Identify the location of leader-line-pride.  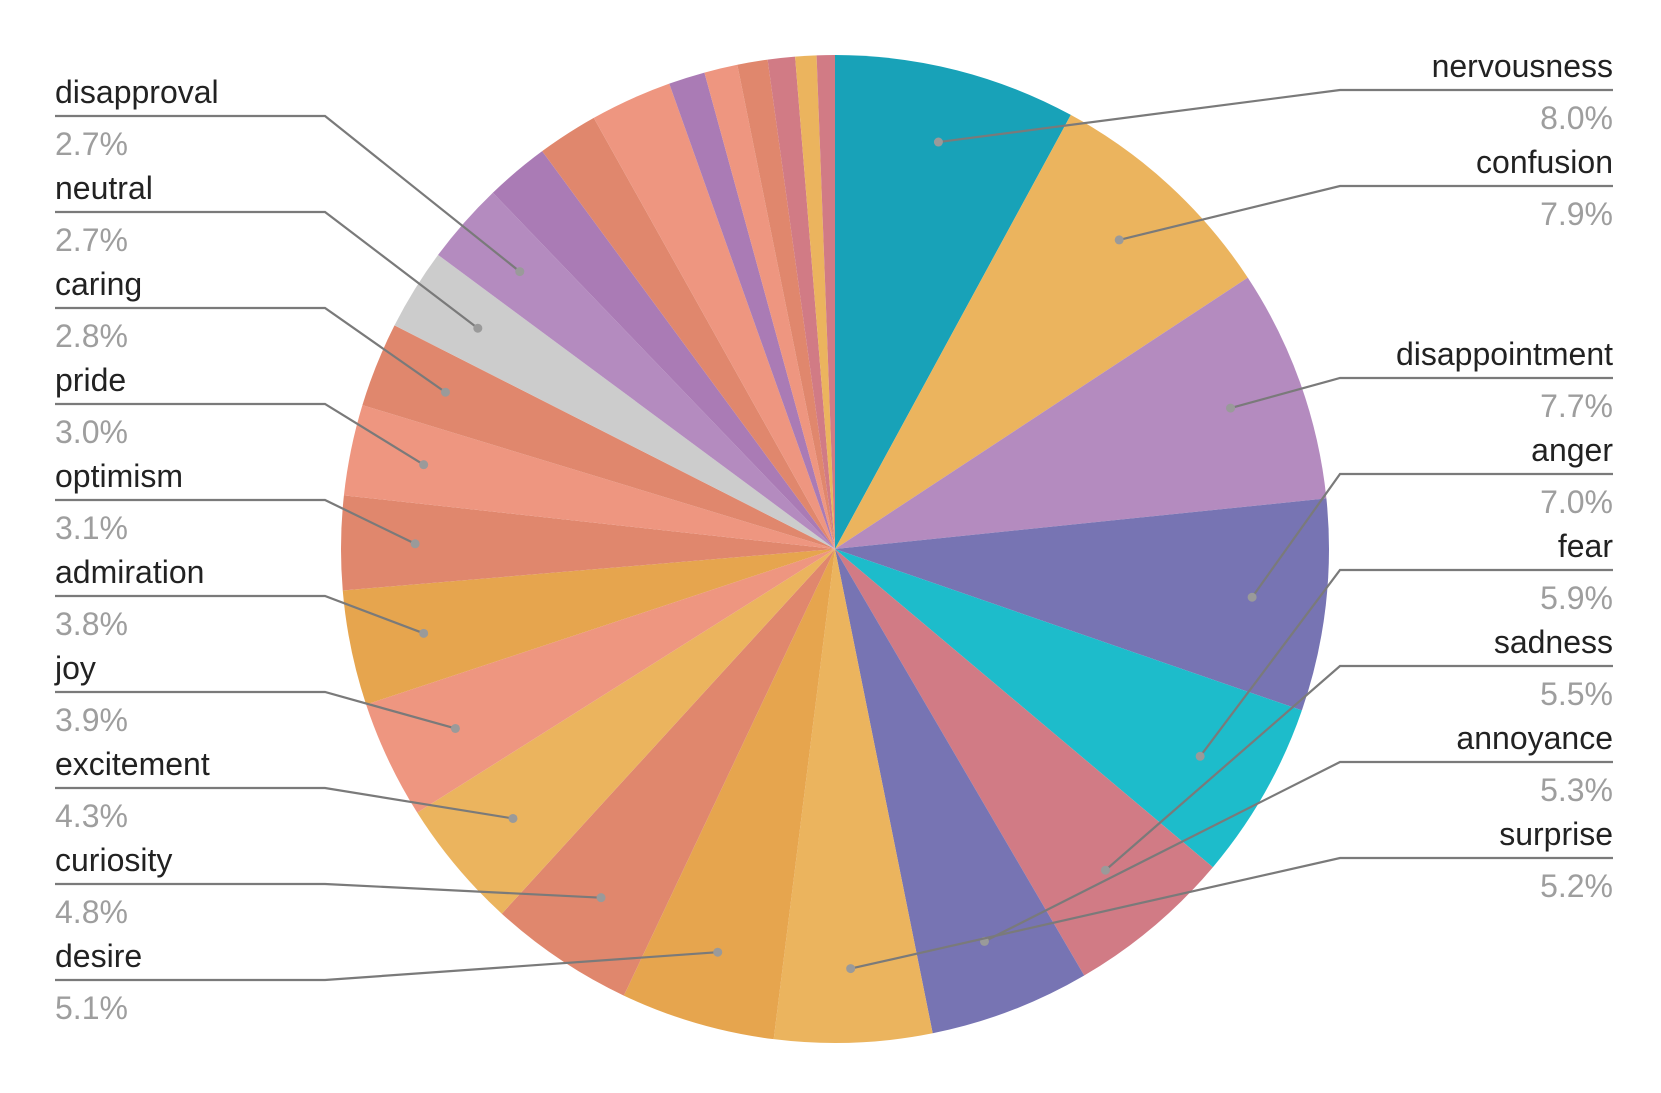
(240, 434).